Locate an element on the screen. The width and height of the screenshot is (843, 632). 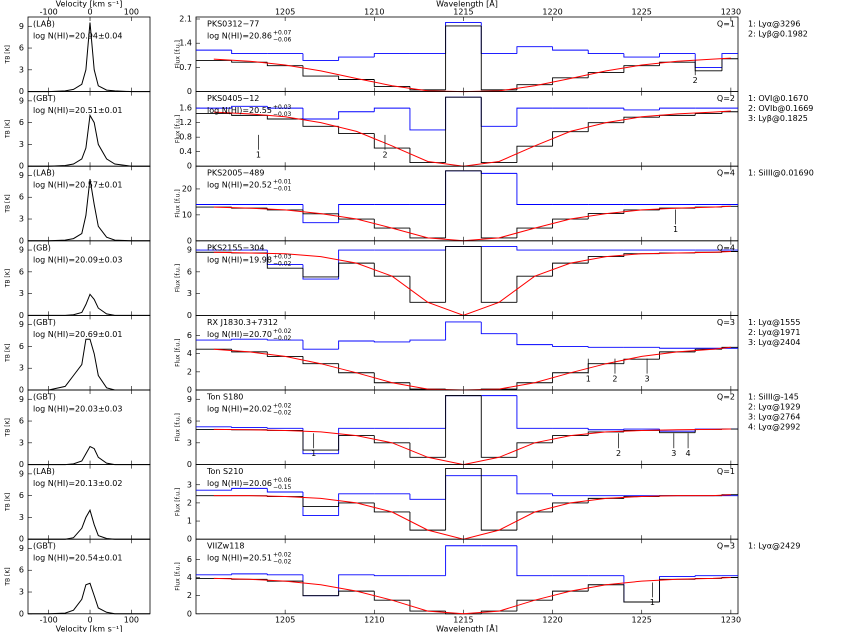
y-tick-label: 0.8 is located at coordinates (185, 137).